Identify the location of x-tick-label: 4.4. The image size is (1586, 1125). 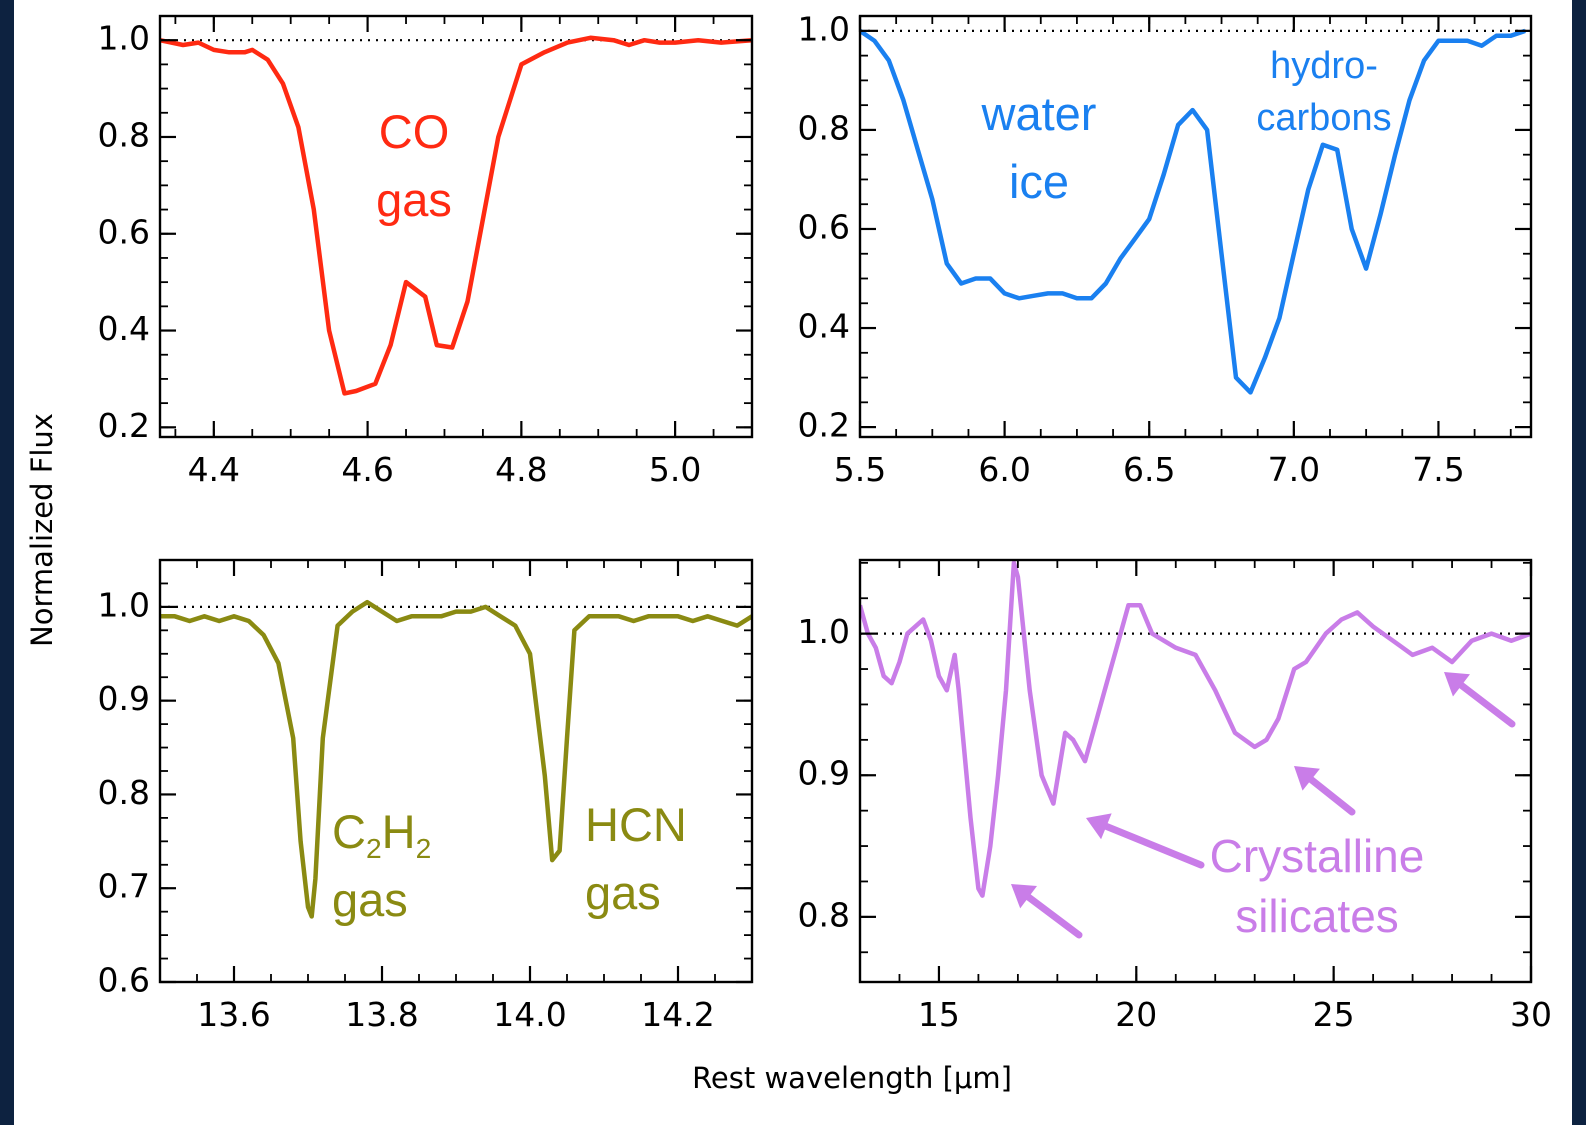
(214, 469).